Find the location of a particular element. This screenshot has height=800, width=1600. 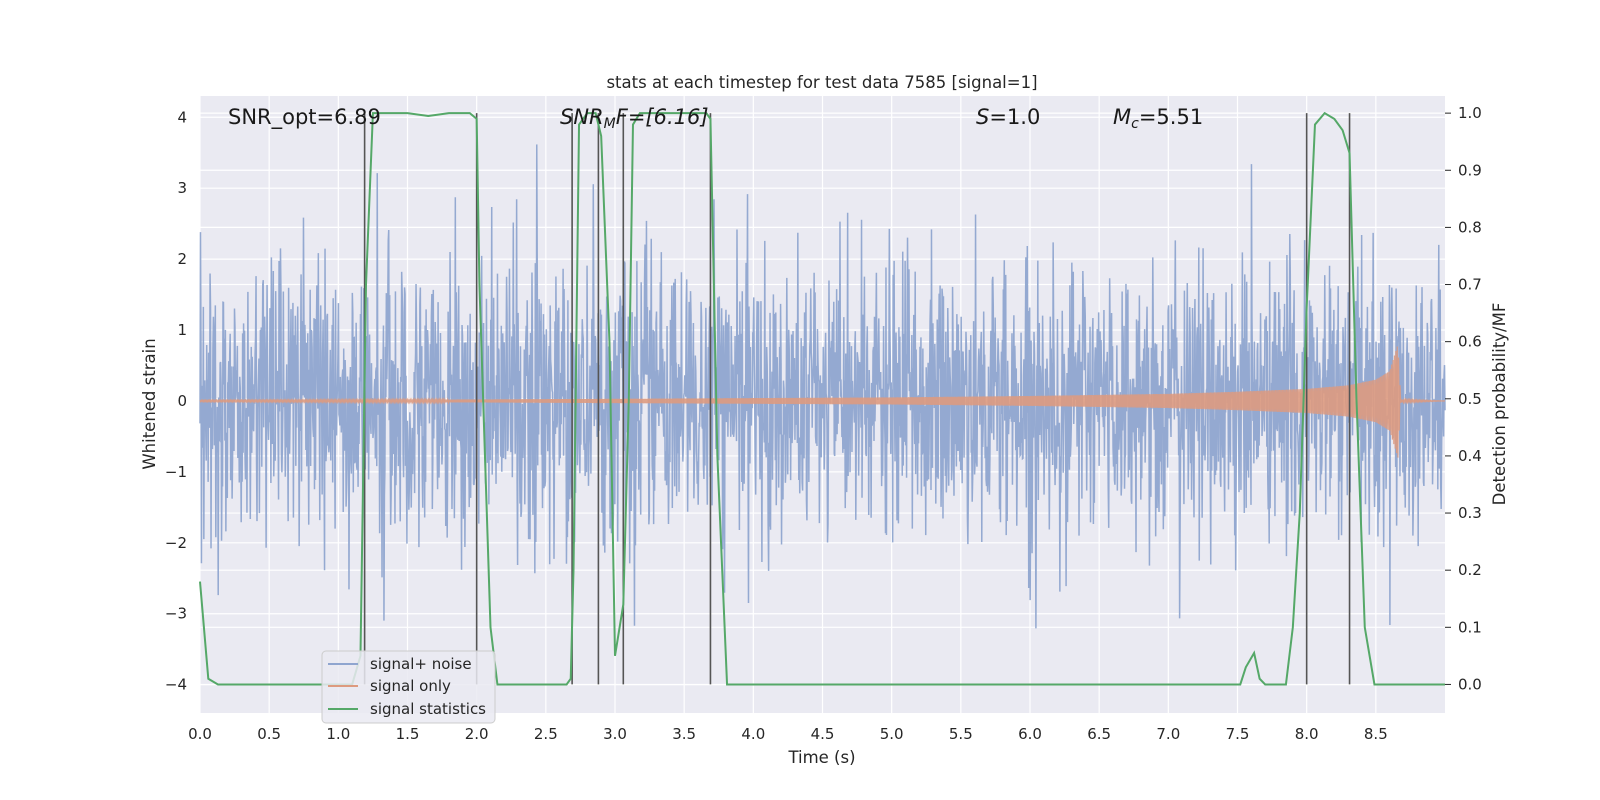

x-tick-label: 0.0 is located at coordinates (200, 734).